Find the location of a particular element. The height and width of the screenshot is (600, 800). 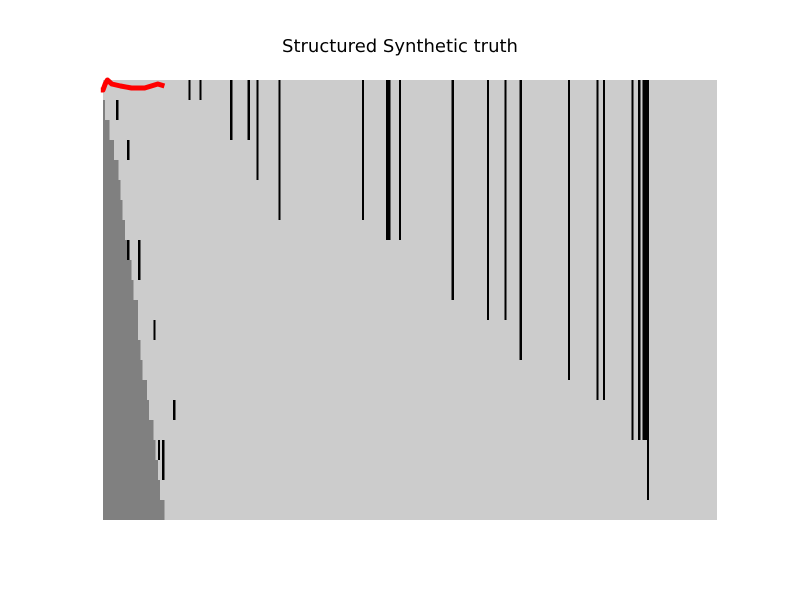

overlay-line is located at coordinates (133, 85).